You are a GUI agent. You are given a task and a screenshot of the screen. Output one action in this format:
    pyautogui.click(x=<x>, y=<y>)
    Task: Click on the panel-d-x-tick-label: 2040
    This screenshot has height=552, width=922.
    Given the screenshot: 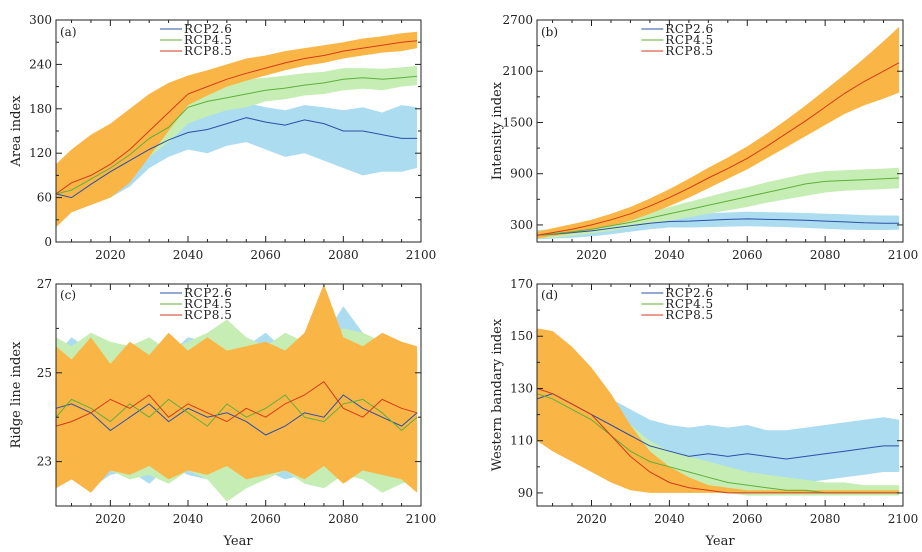 What is the action you would take?
    pyautogui.click(x=669, y=519)
    